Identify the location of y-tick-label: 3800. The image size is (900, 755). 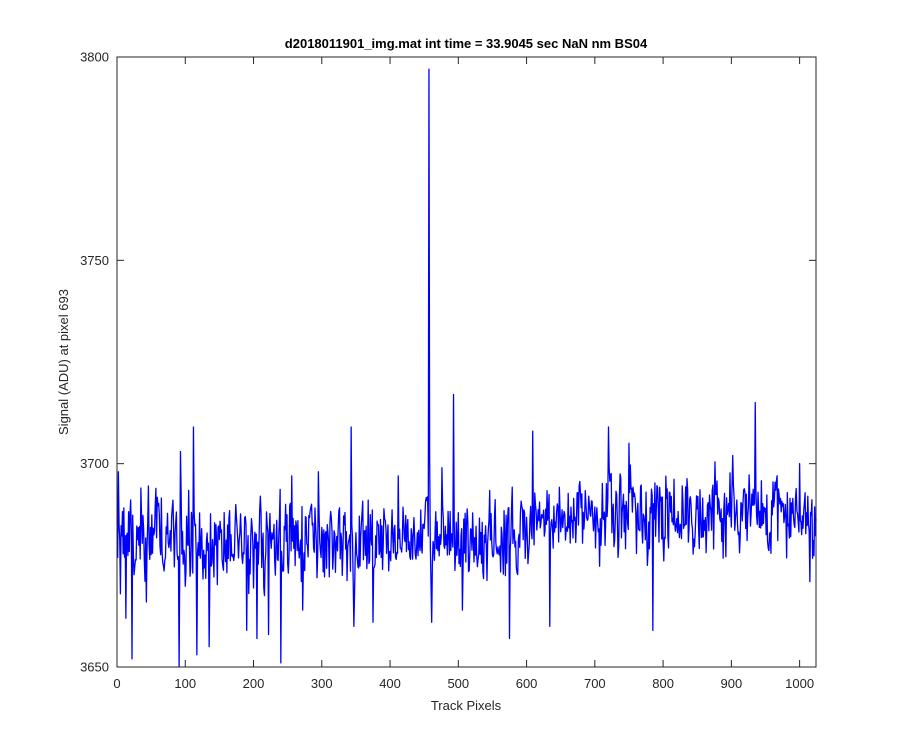
(94, 57).